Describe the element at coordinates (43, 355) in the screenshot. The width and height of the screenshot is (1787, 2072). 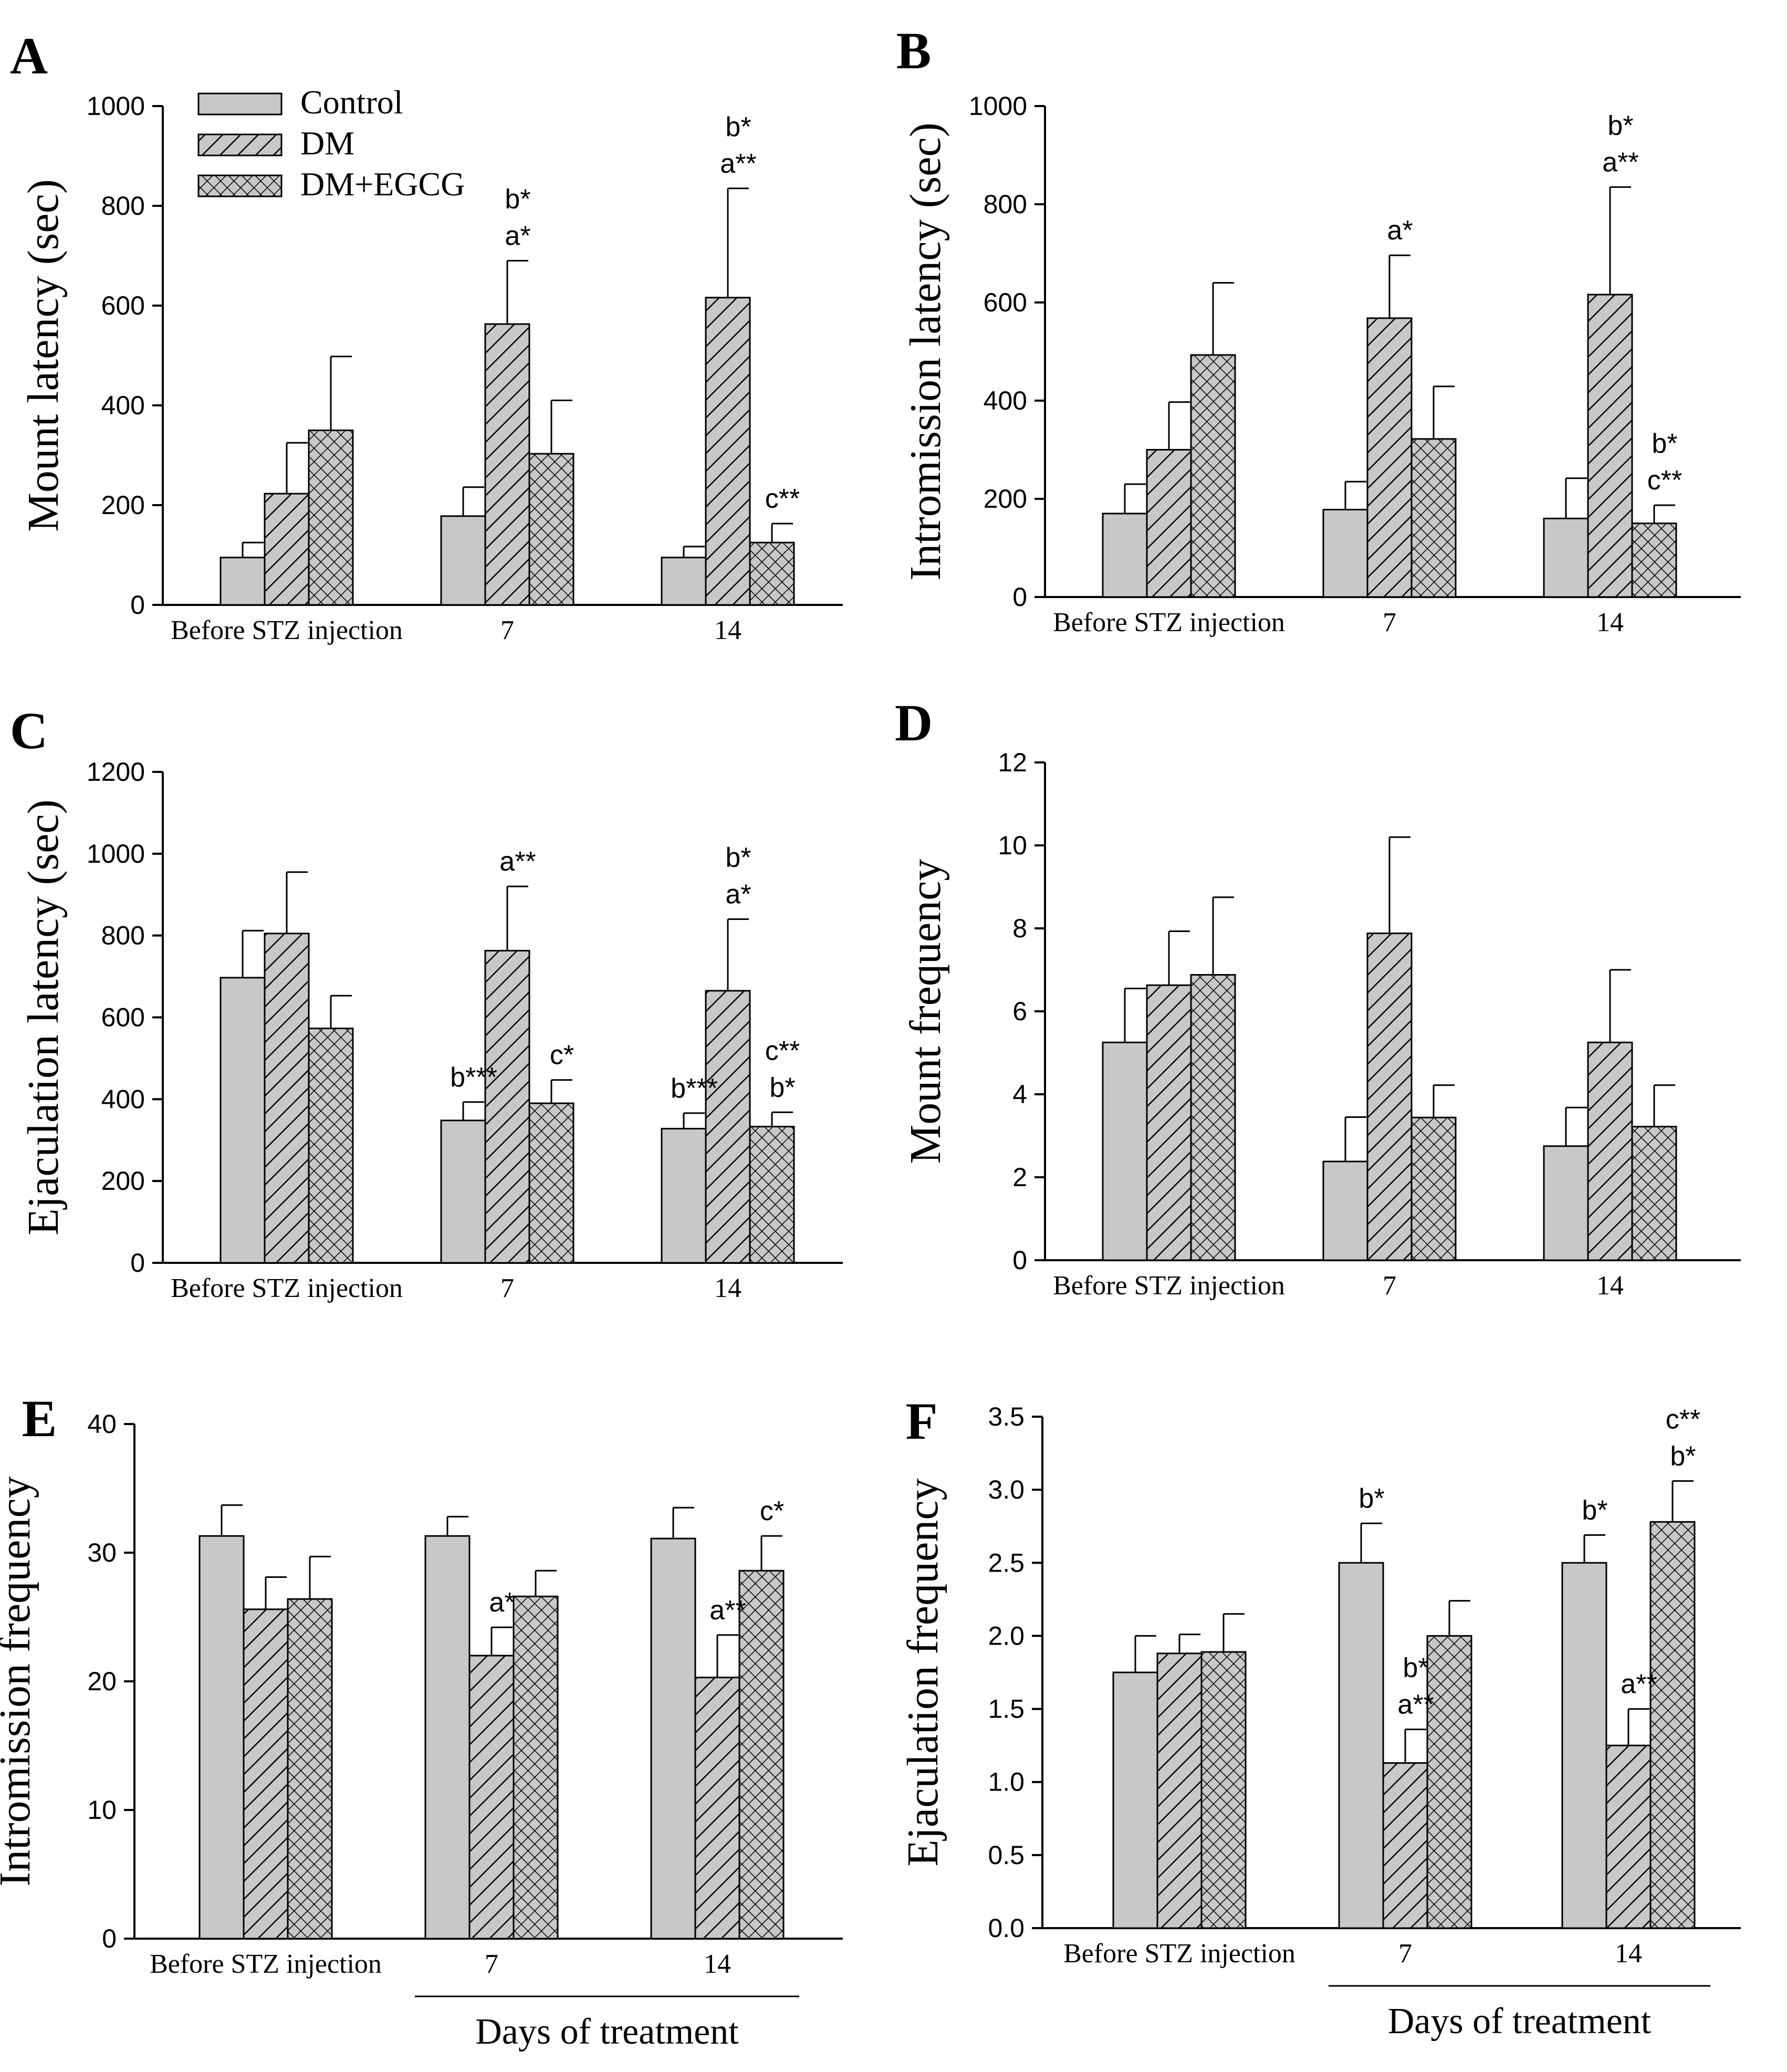
I see `y-axis-label: Mount latency (sec)` at that location.